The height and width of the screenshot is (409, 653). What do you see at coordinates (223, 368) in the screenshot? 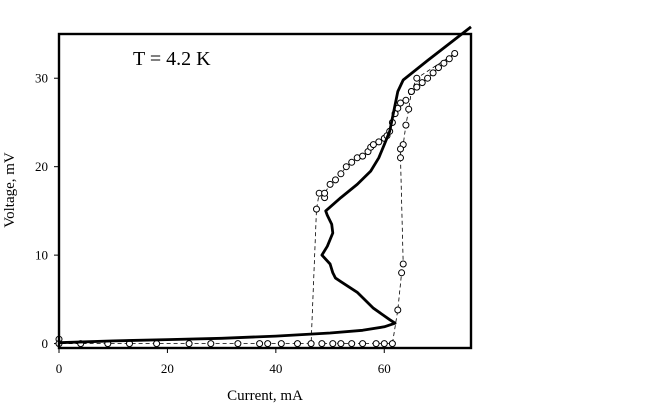
I see `x-tick-labels: 0 20 40 60` at bounding box center [223, 368].